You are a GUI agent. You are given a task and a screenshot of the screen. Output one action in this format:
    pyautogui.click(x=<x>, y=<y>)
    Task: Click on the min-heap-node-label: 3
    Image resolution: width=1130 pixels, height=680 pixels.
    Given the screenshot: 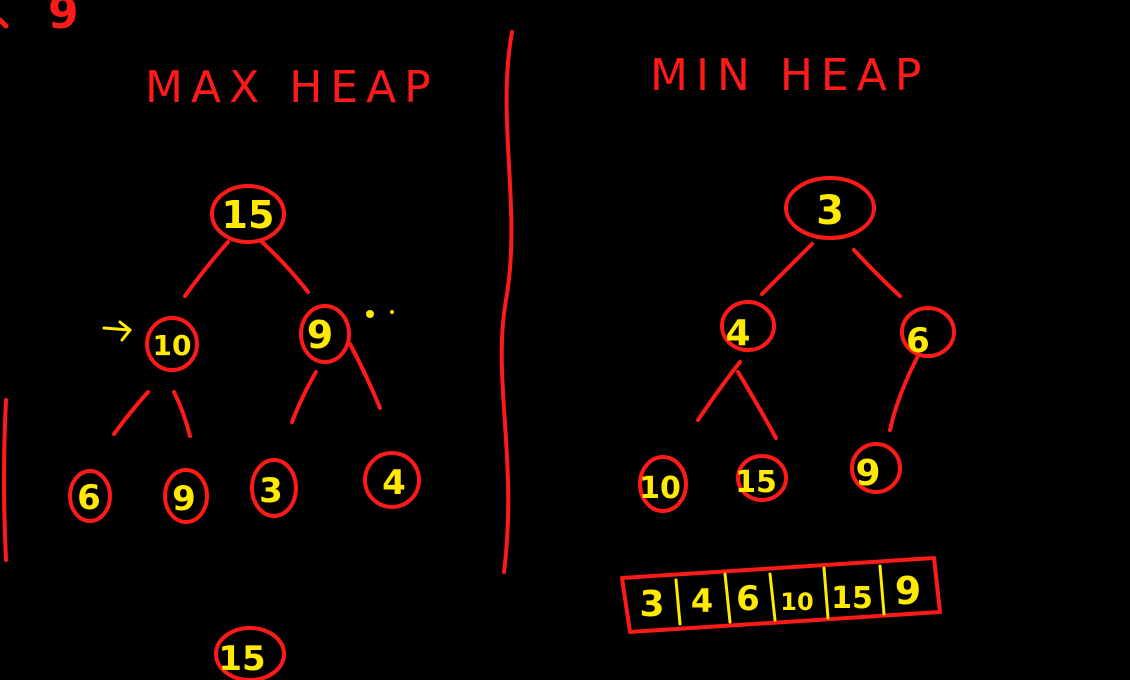 What is the action you would take?
    pyautogui.click(x=830, y=211)
    